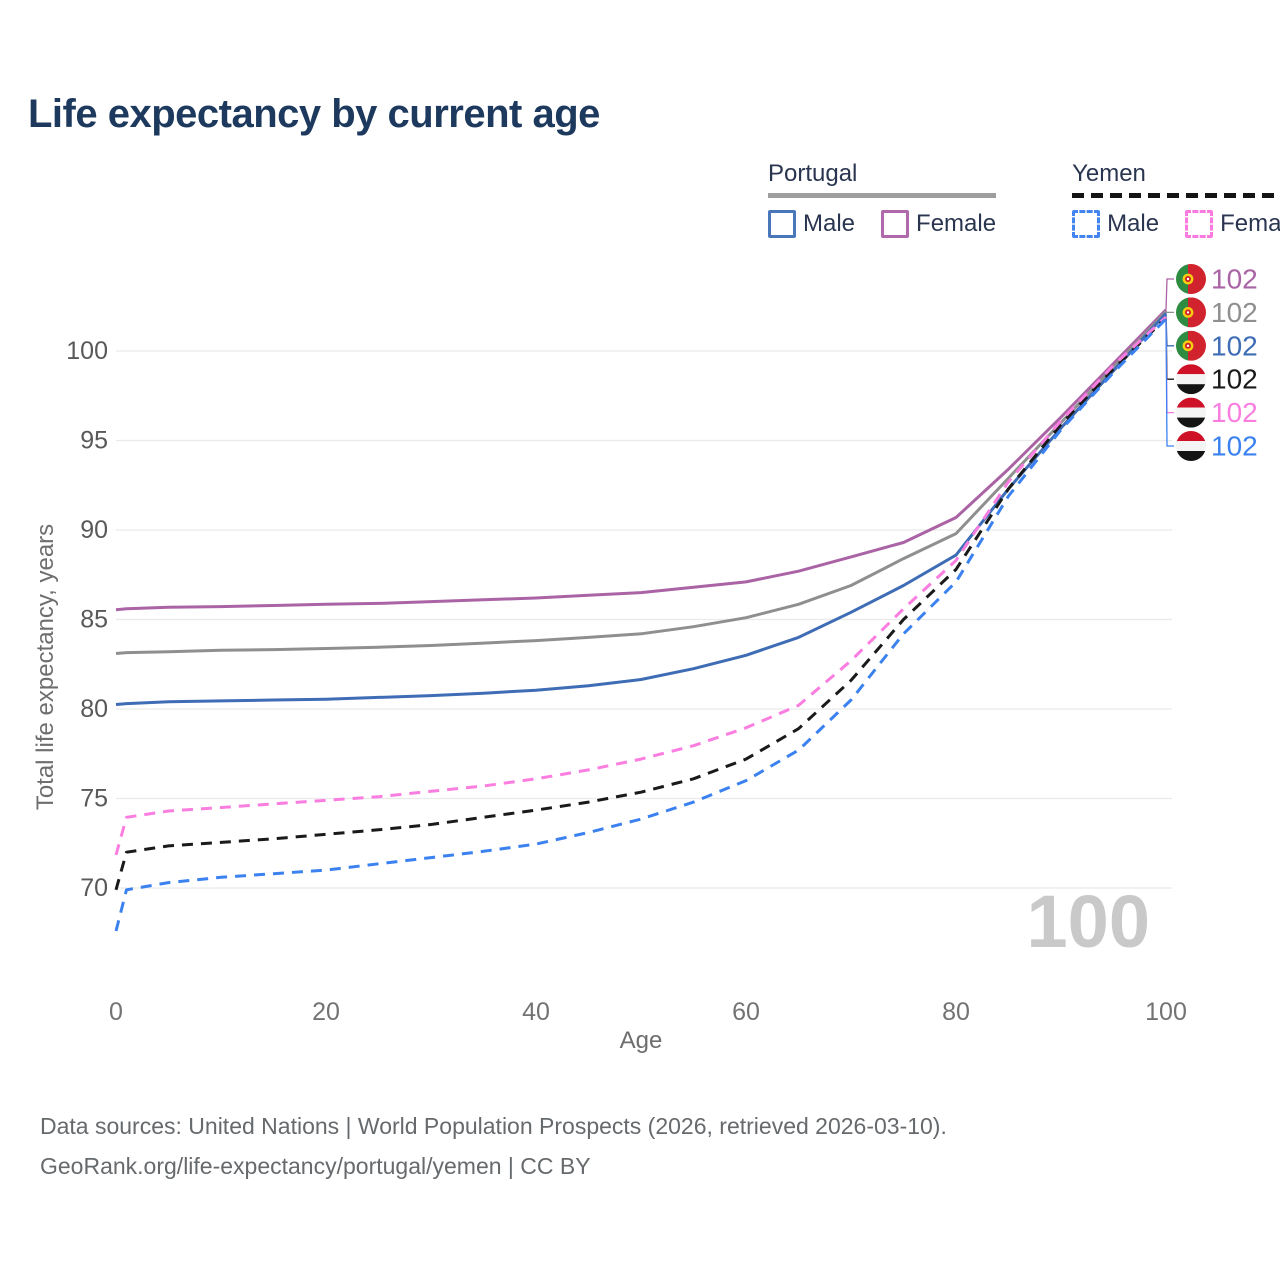 This screenshot has width=1280, height=1280. What do you see at coordinates (94, 620) in the screenshot?
I see `y-tick-label-85: 85` at bounding box center [94, 620].